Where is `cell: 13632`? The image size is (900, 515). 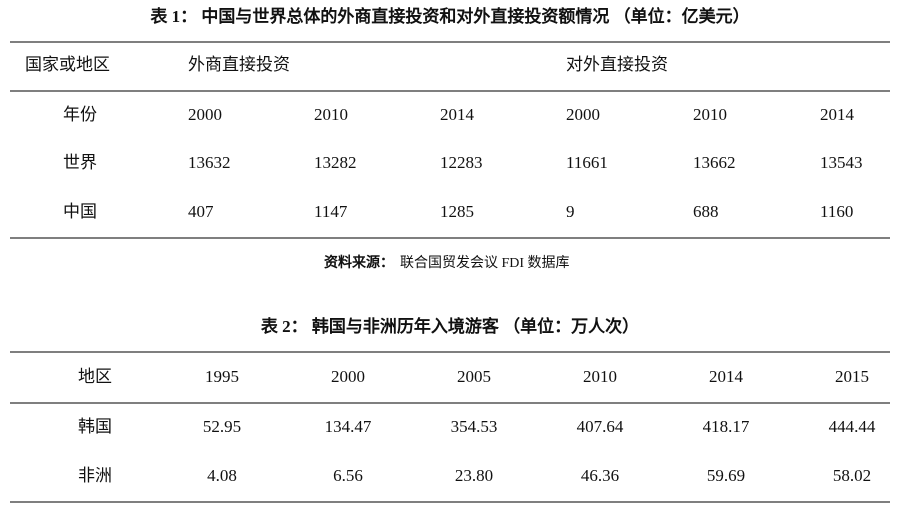
cell: 13632 is located at coordinates (209, 162).